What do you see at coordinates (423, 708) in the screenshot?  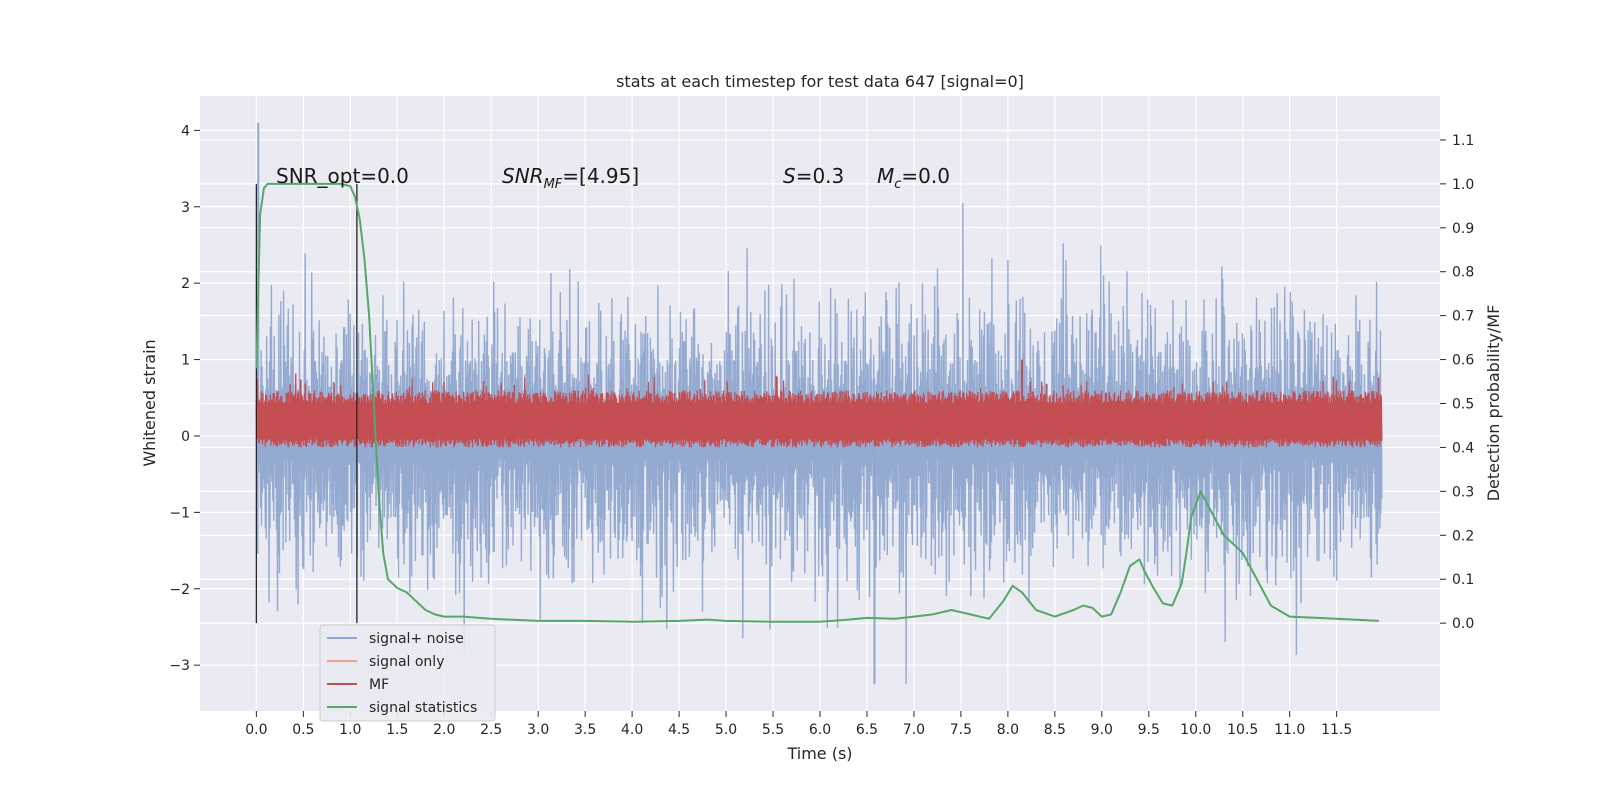 I see `legend-label-signal-statistics: signal statistics` at bounding box center [423, 708].